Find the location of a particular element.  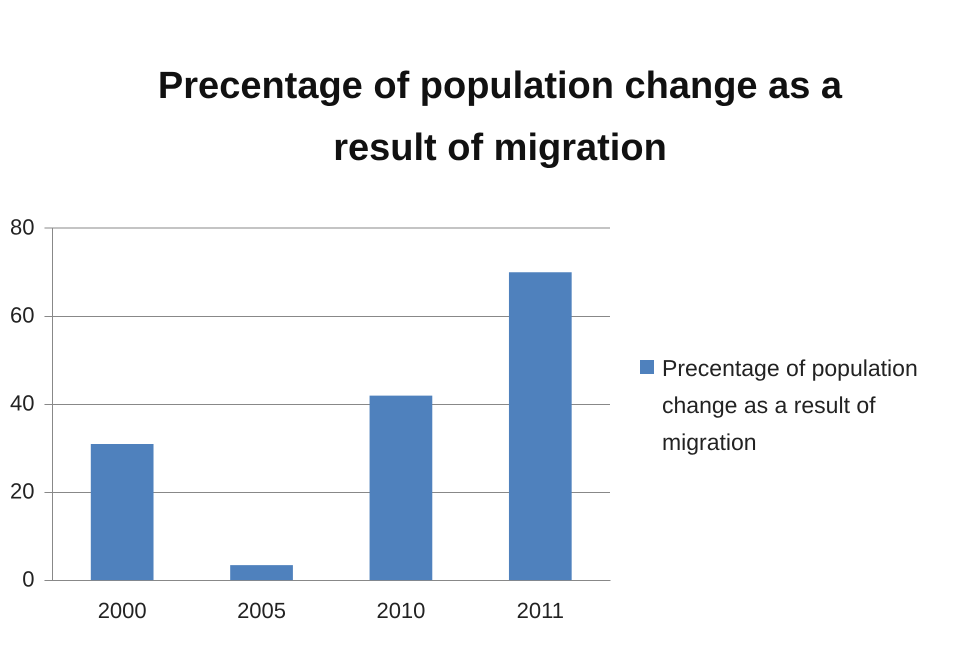

y-tick-label: 80 is located at coordinates (22, 227).